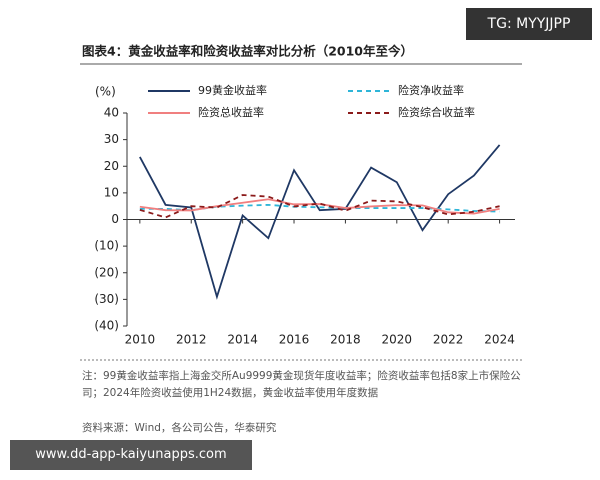 This screenshot has width=600, height=480. Describe the element at coordinates (499, 340) in the screenshot. I see `x-tick-label: 2024` at that location.